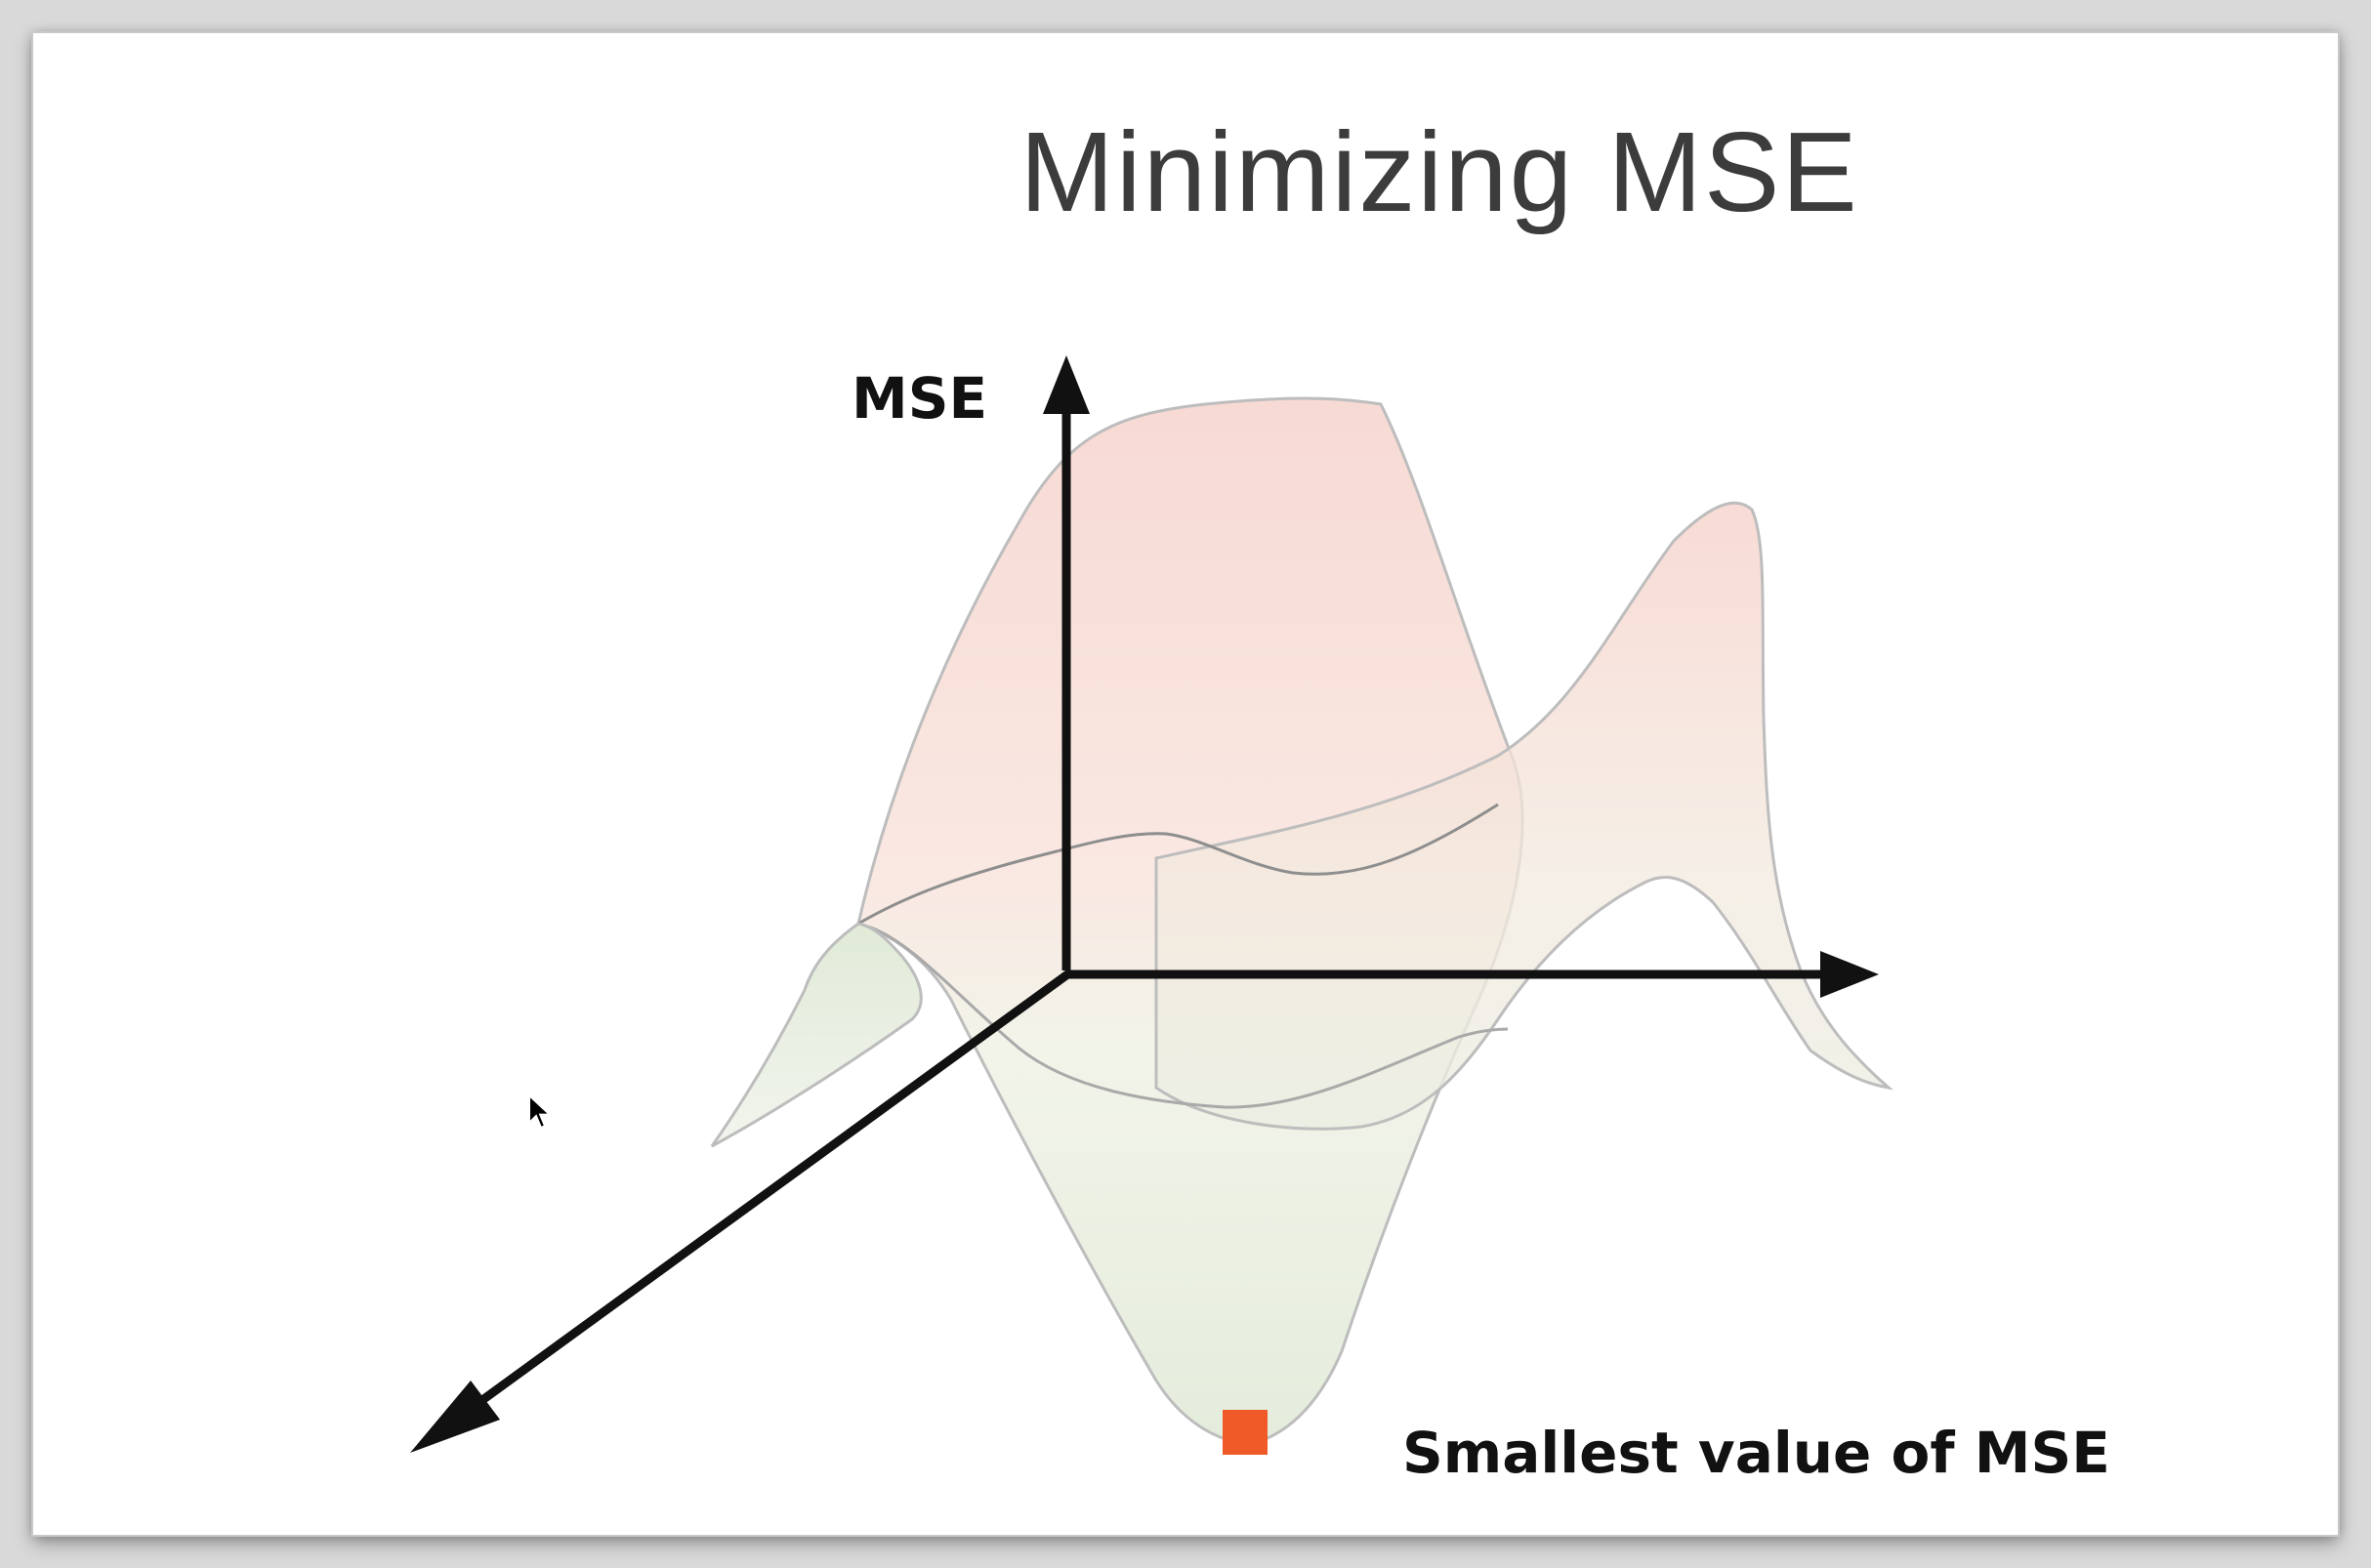 The image size is (2371, 1568). What do you see at coordinates (1245, 1432) in the screenshot?
I see `minimum-marker` at bounding box center [1245, 1432].